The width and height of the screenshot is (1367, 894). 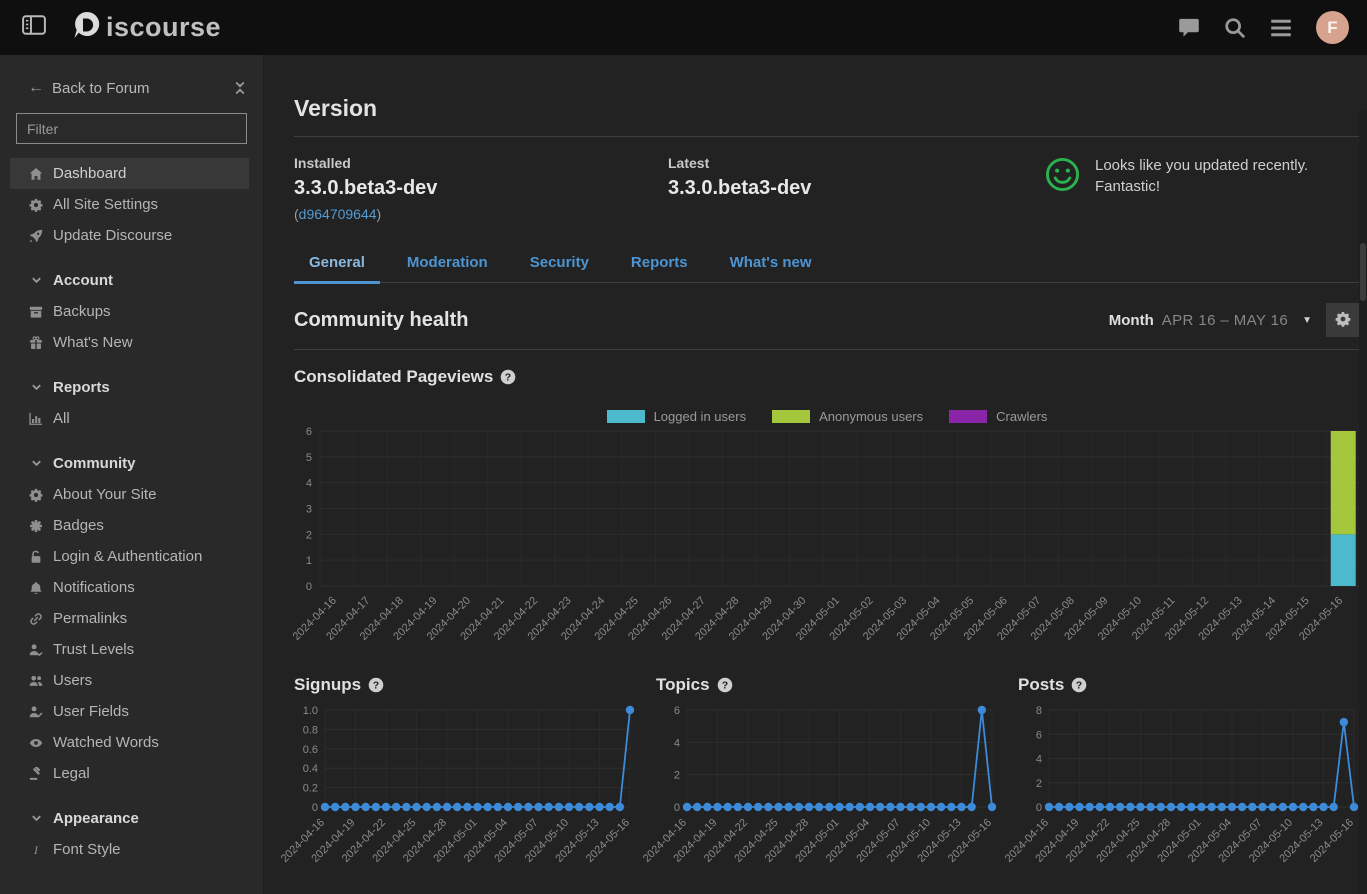 I want to click on users-icon, so click(x=36, y=681).